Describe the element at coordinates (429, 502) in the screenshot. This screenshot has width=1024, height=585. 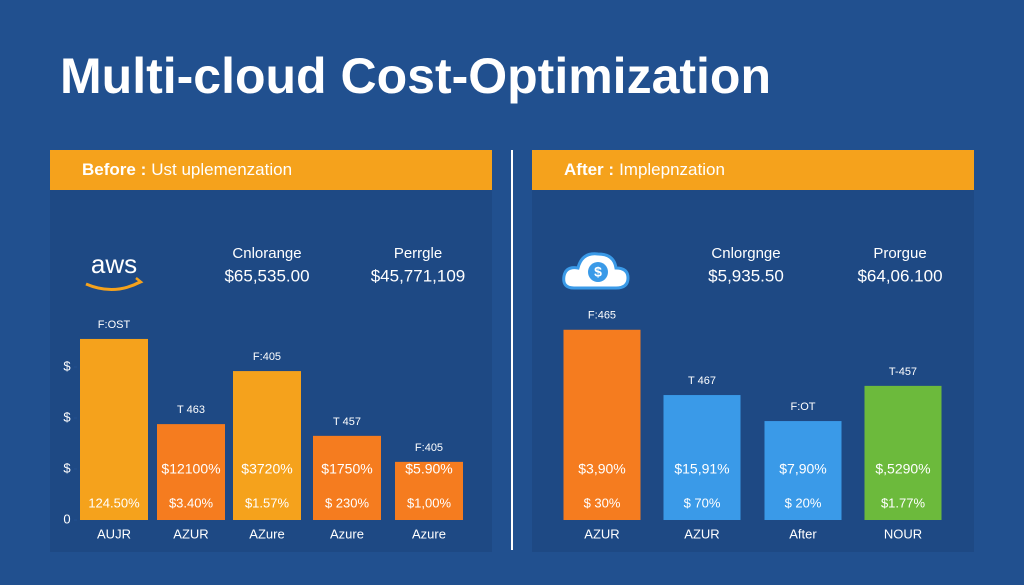
I see `bar-bottom-label: $1,00%` at that location.